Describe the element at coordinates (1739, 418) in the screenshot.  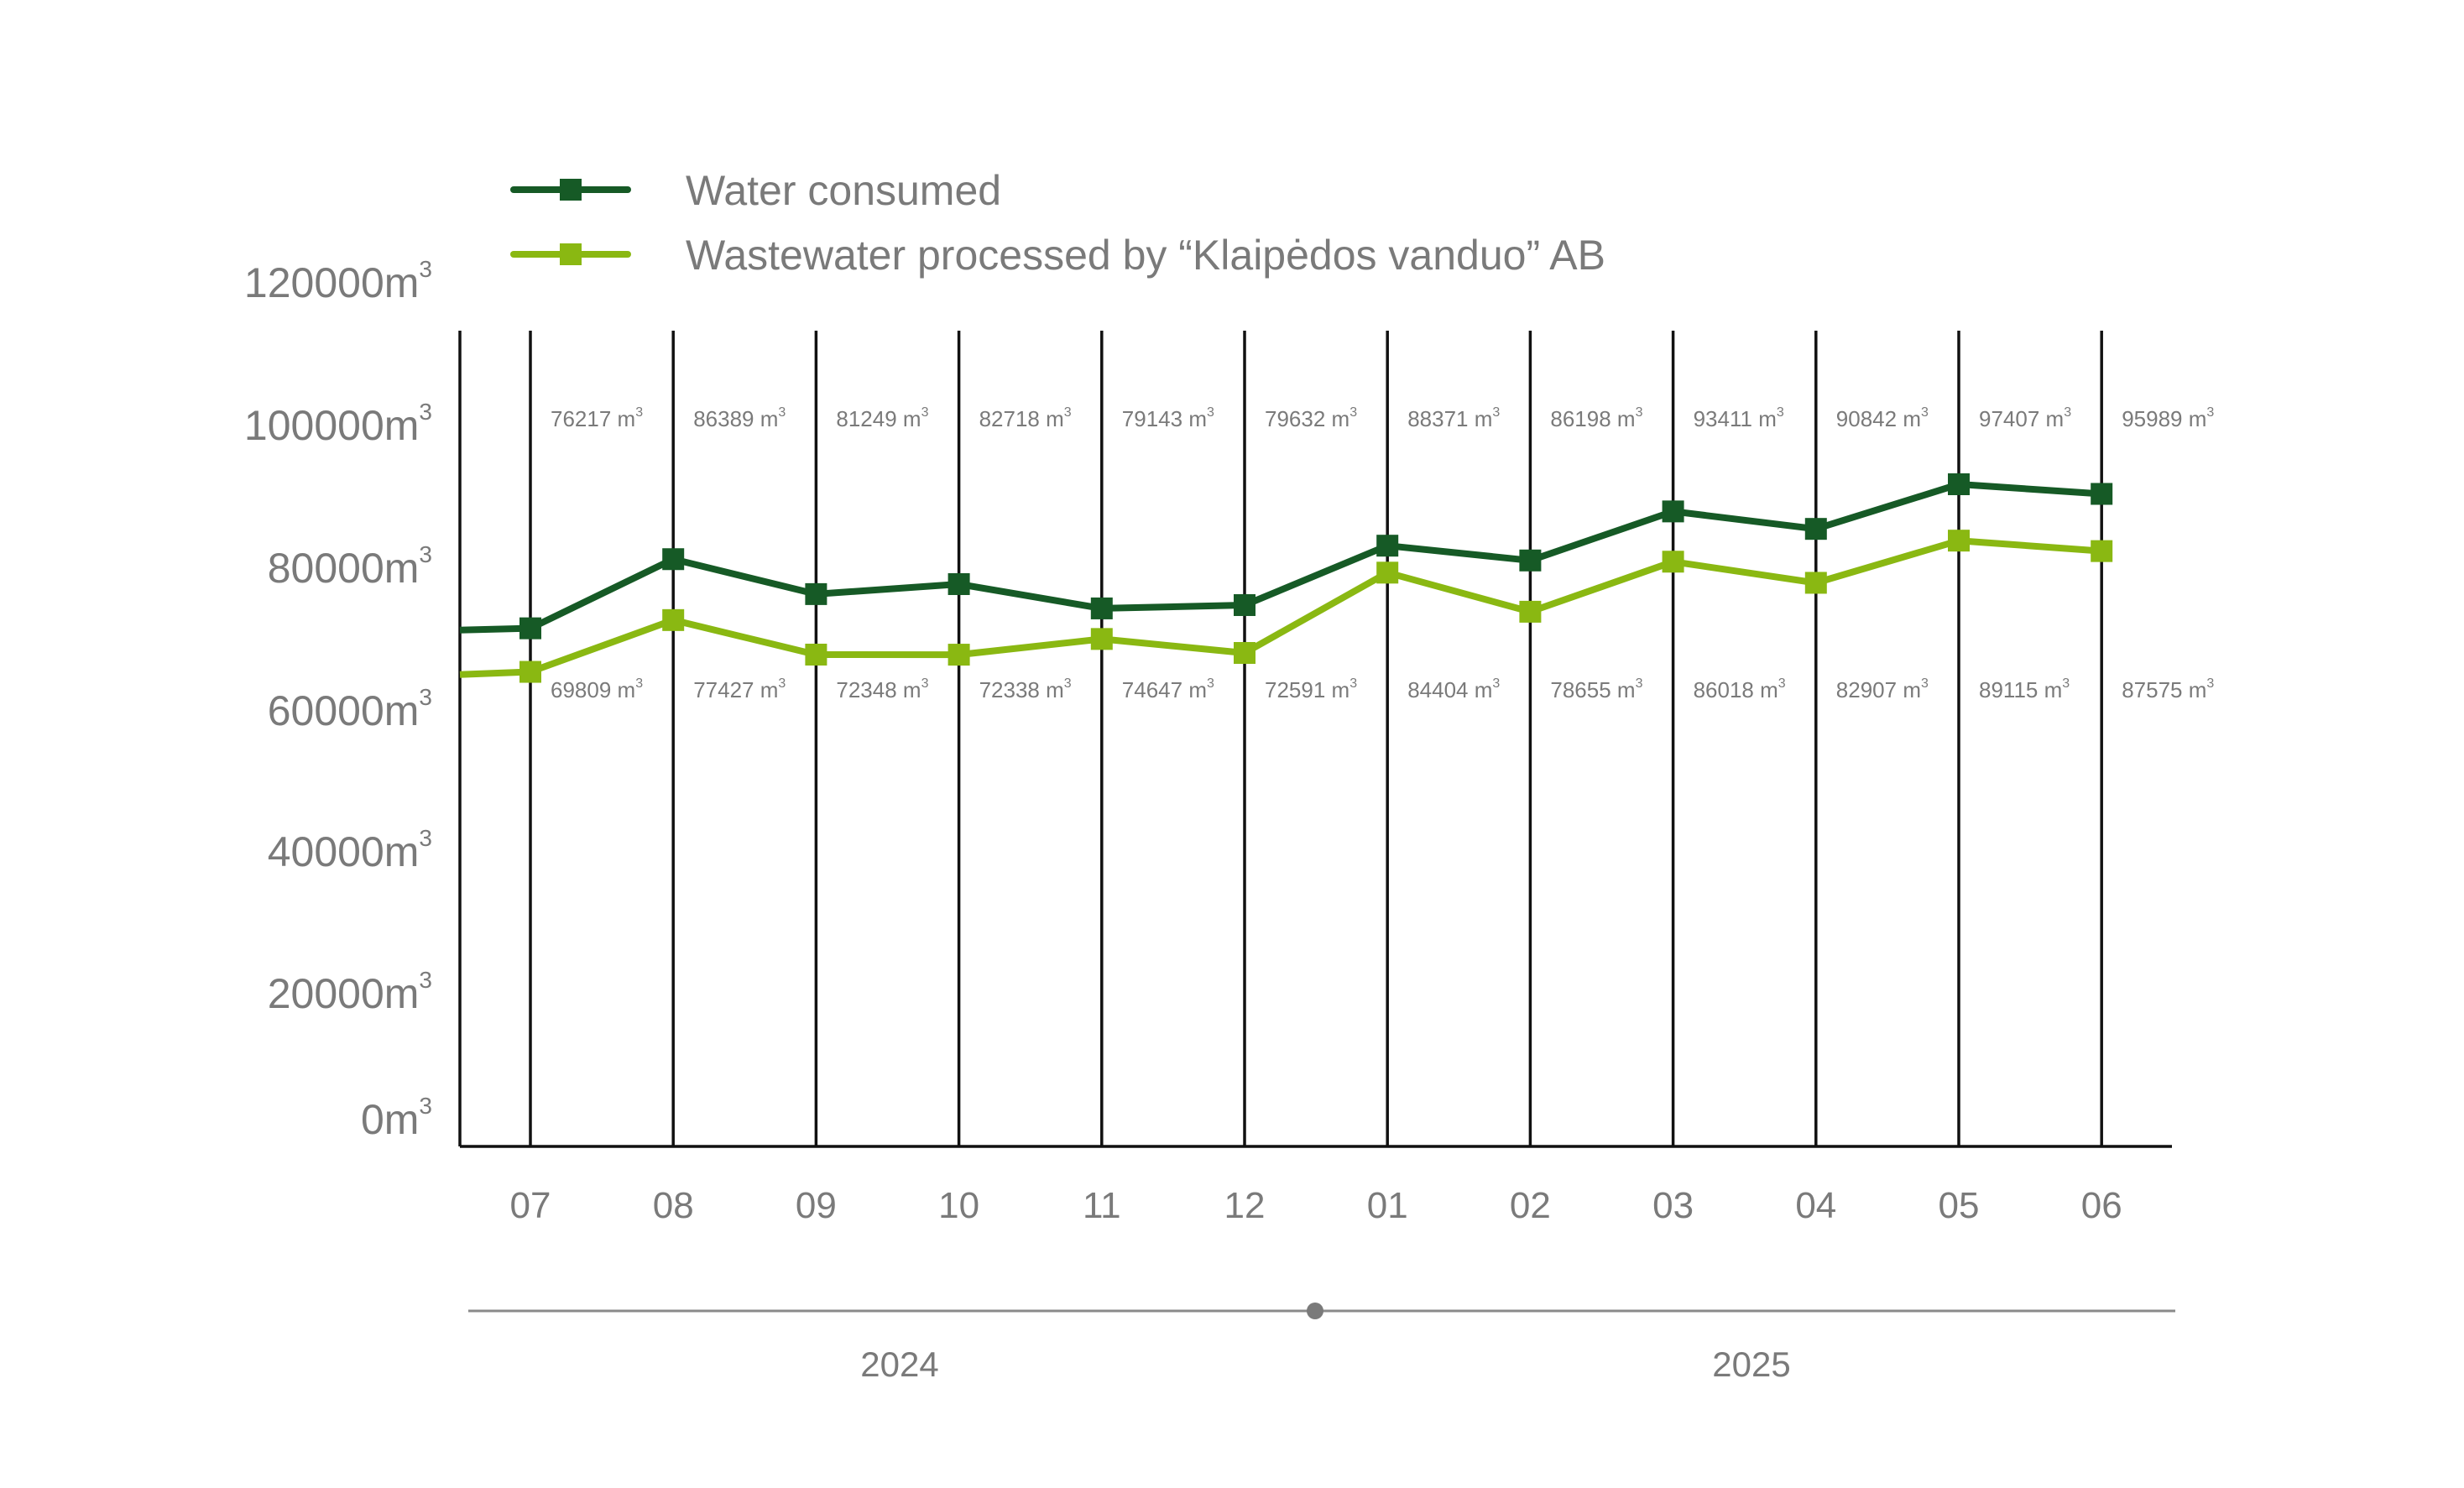
I see `value-label: 93411 m3` at that location.